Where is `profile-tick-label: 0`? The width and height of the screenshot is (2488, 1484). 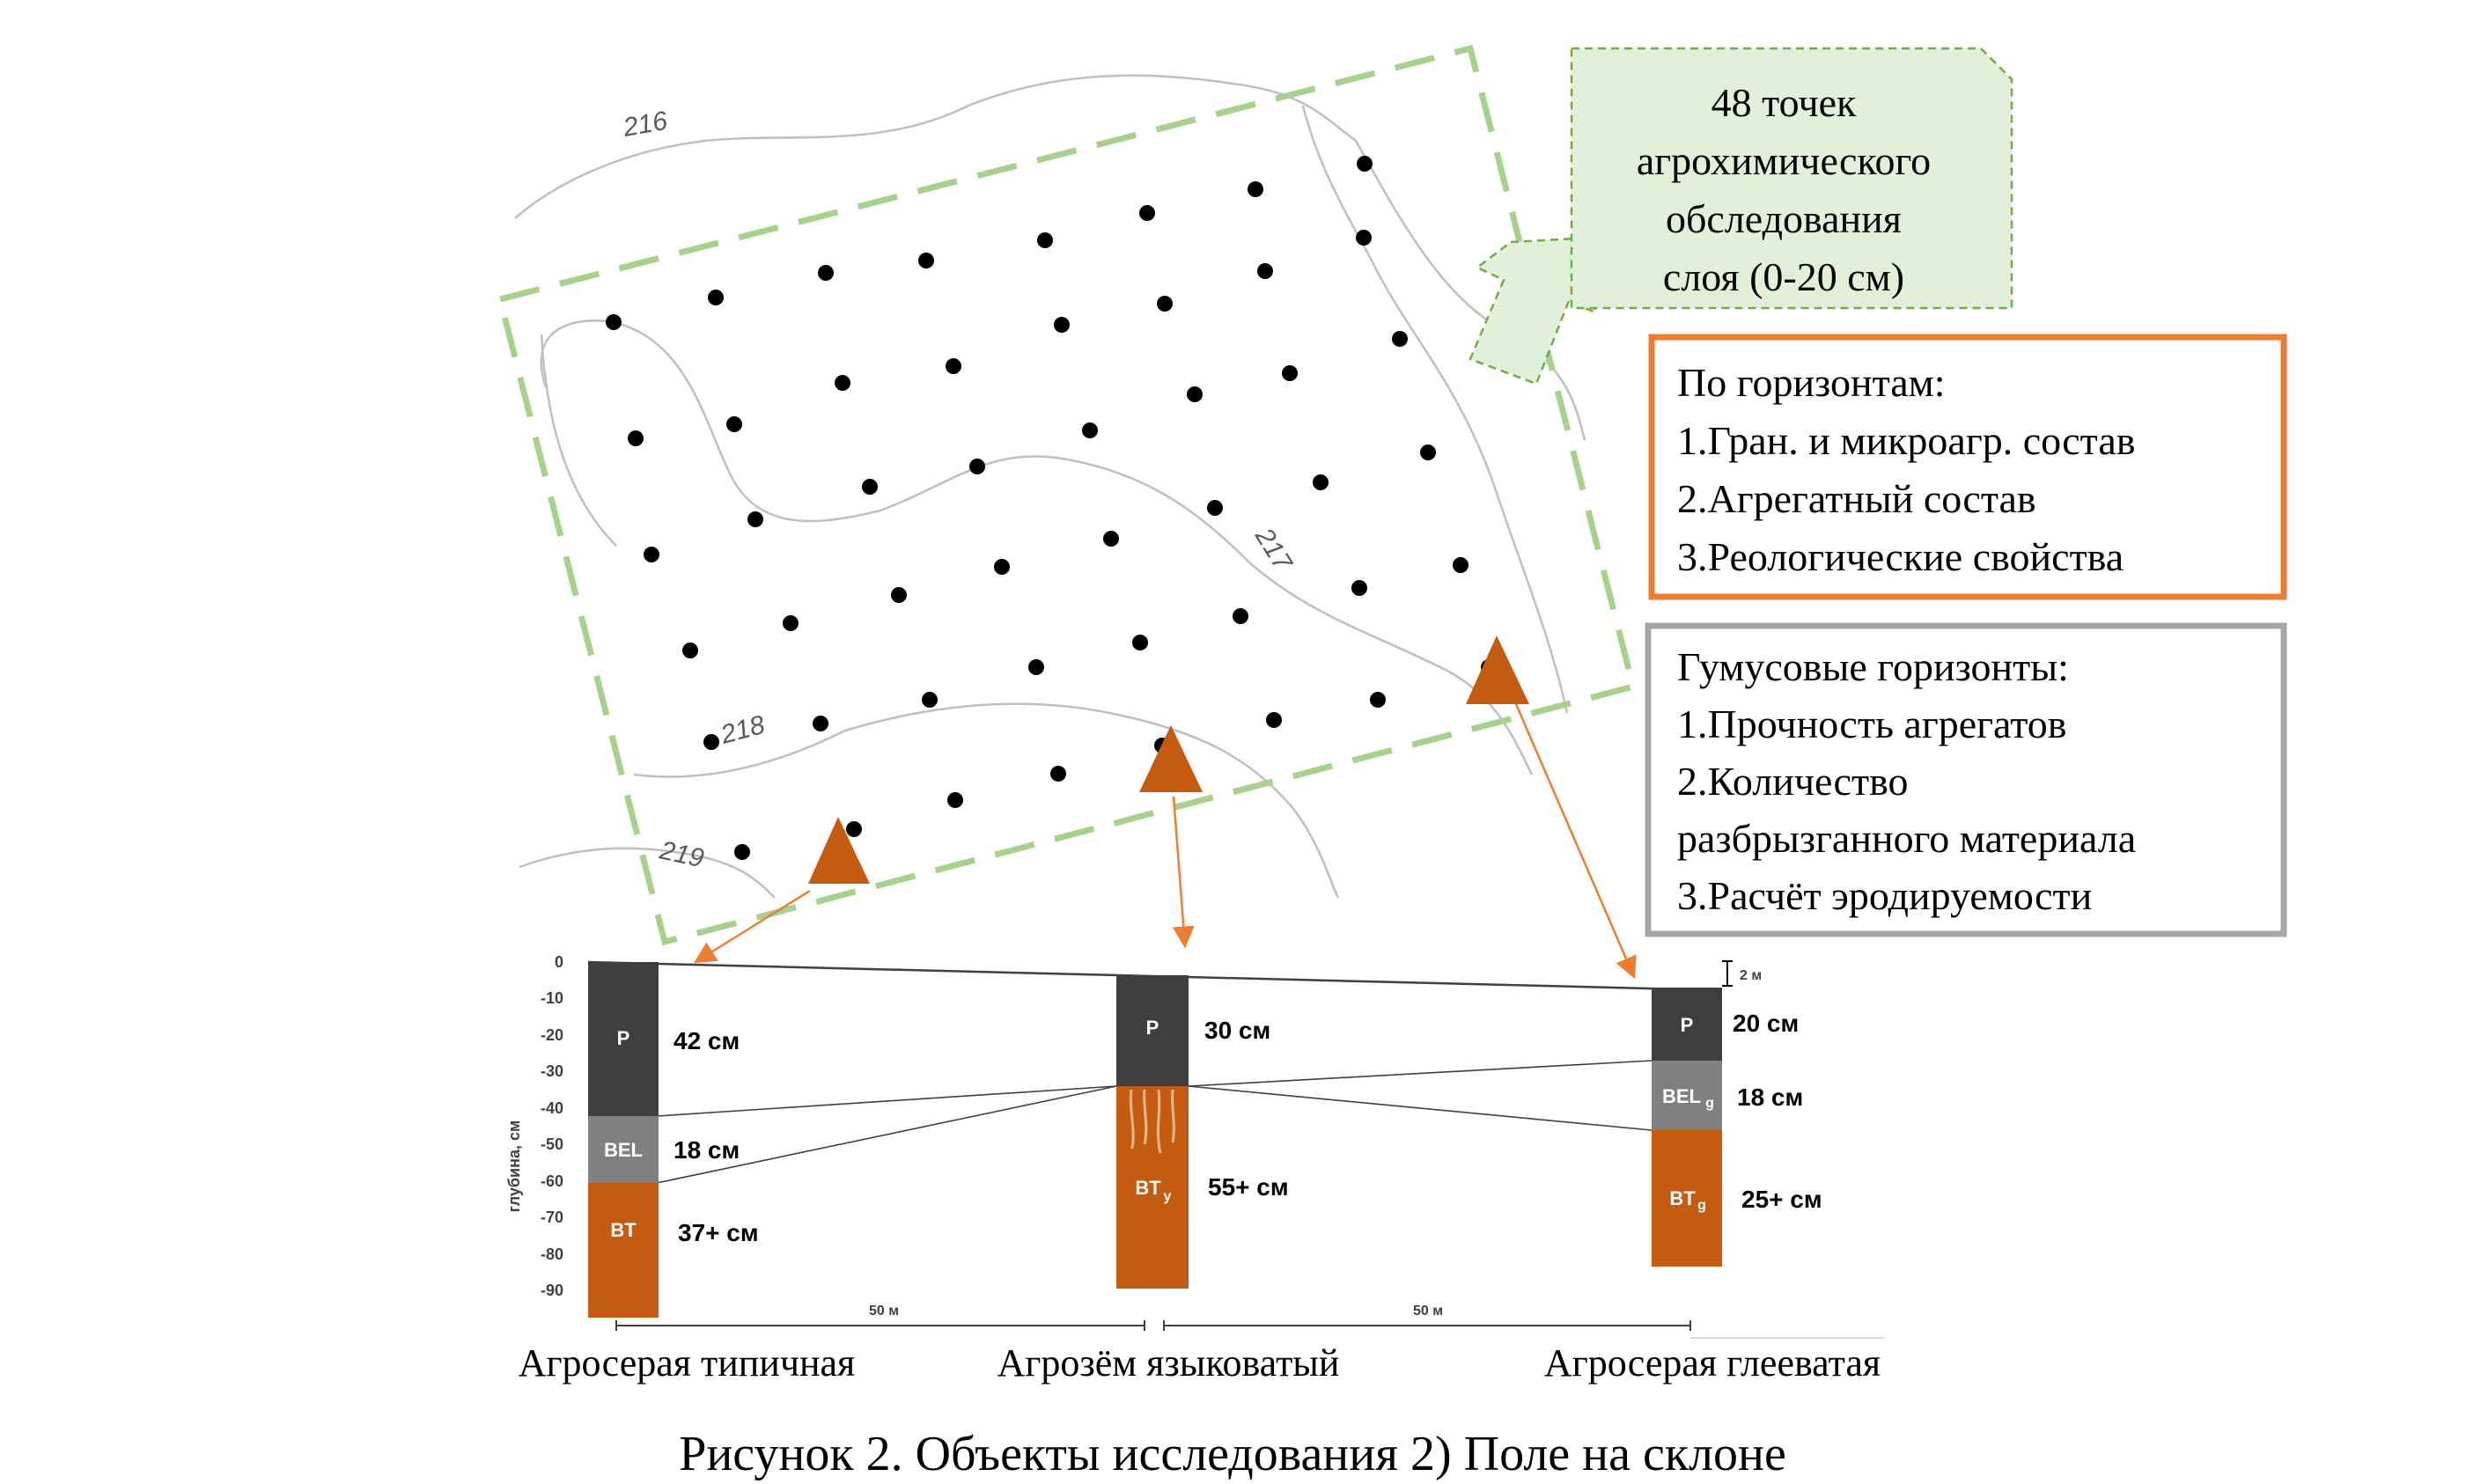 profile-tick-label: 0 is located at coordinates (559, 962).